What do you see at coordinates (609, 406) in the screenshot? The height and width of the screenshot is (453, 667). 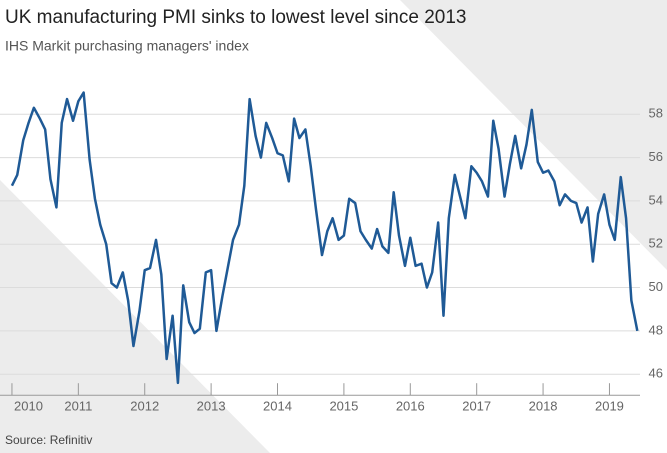 I see `x-tick-label: 2019` at bounding box center [609, 406].